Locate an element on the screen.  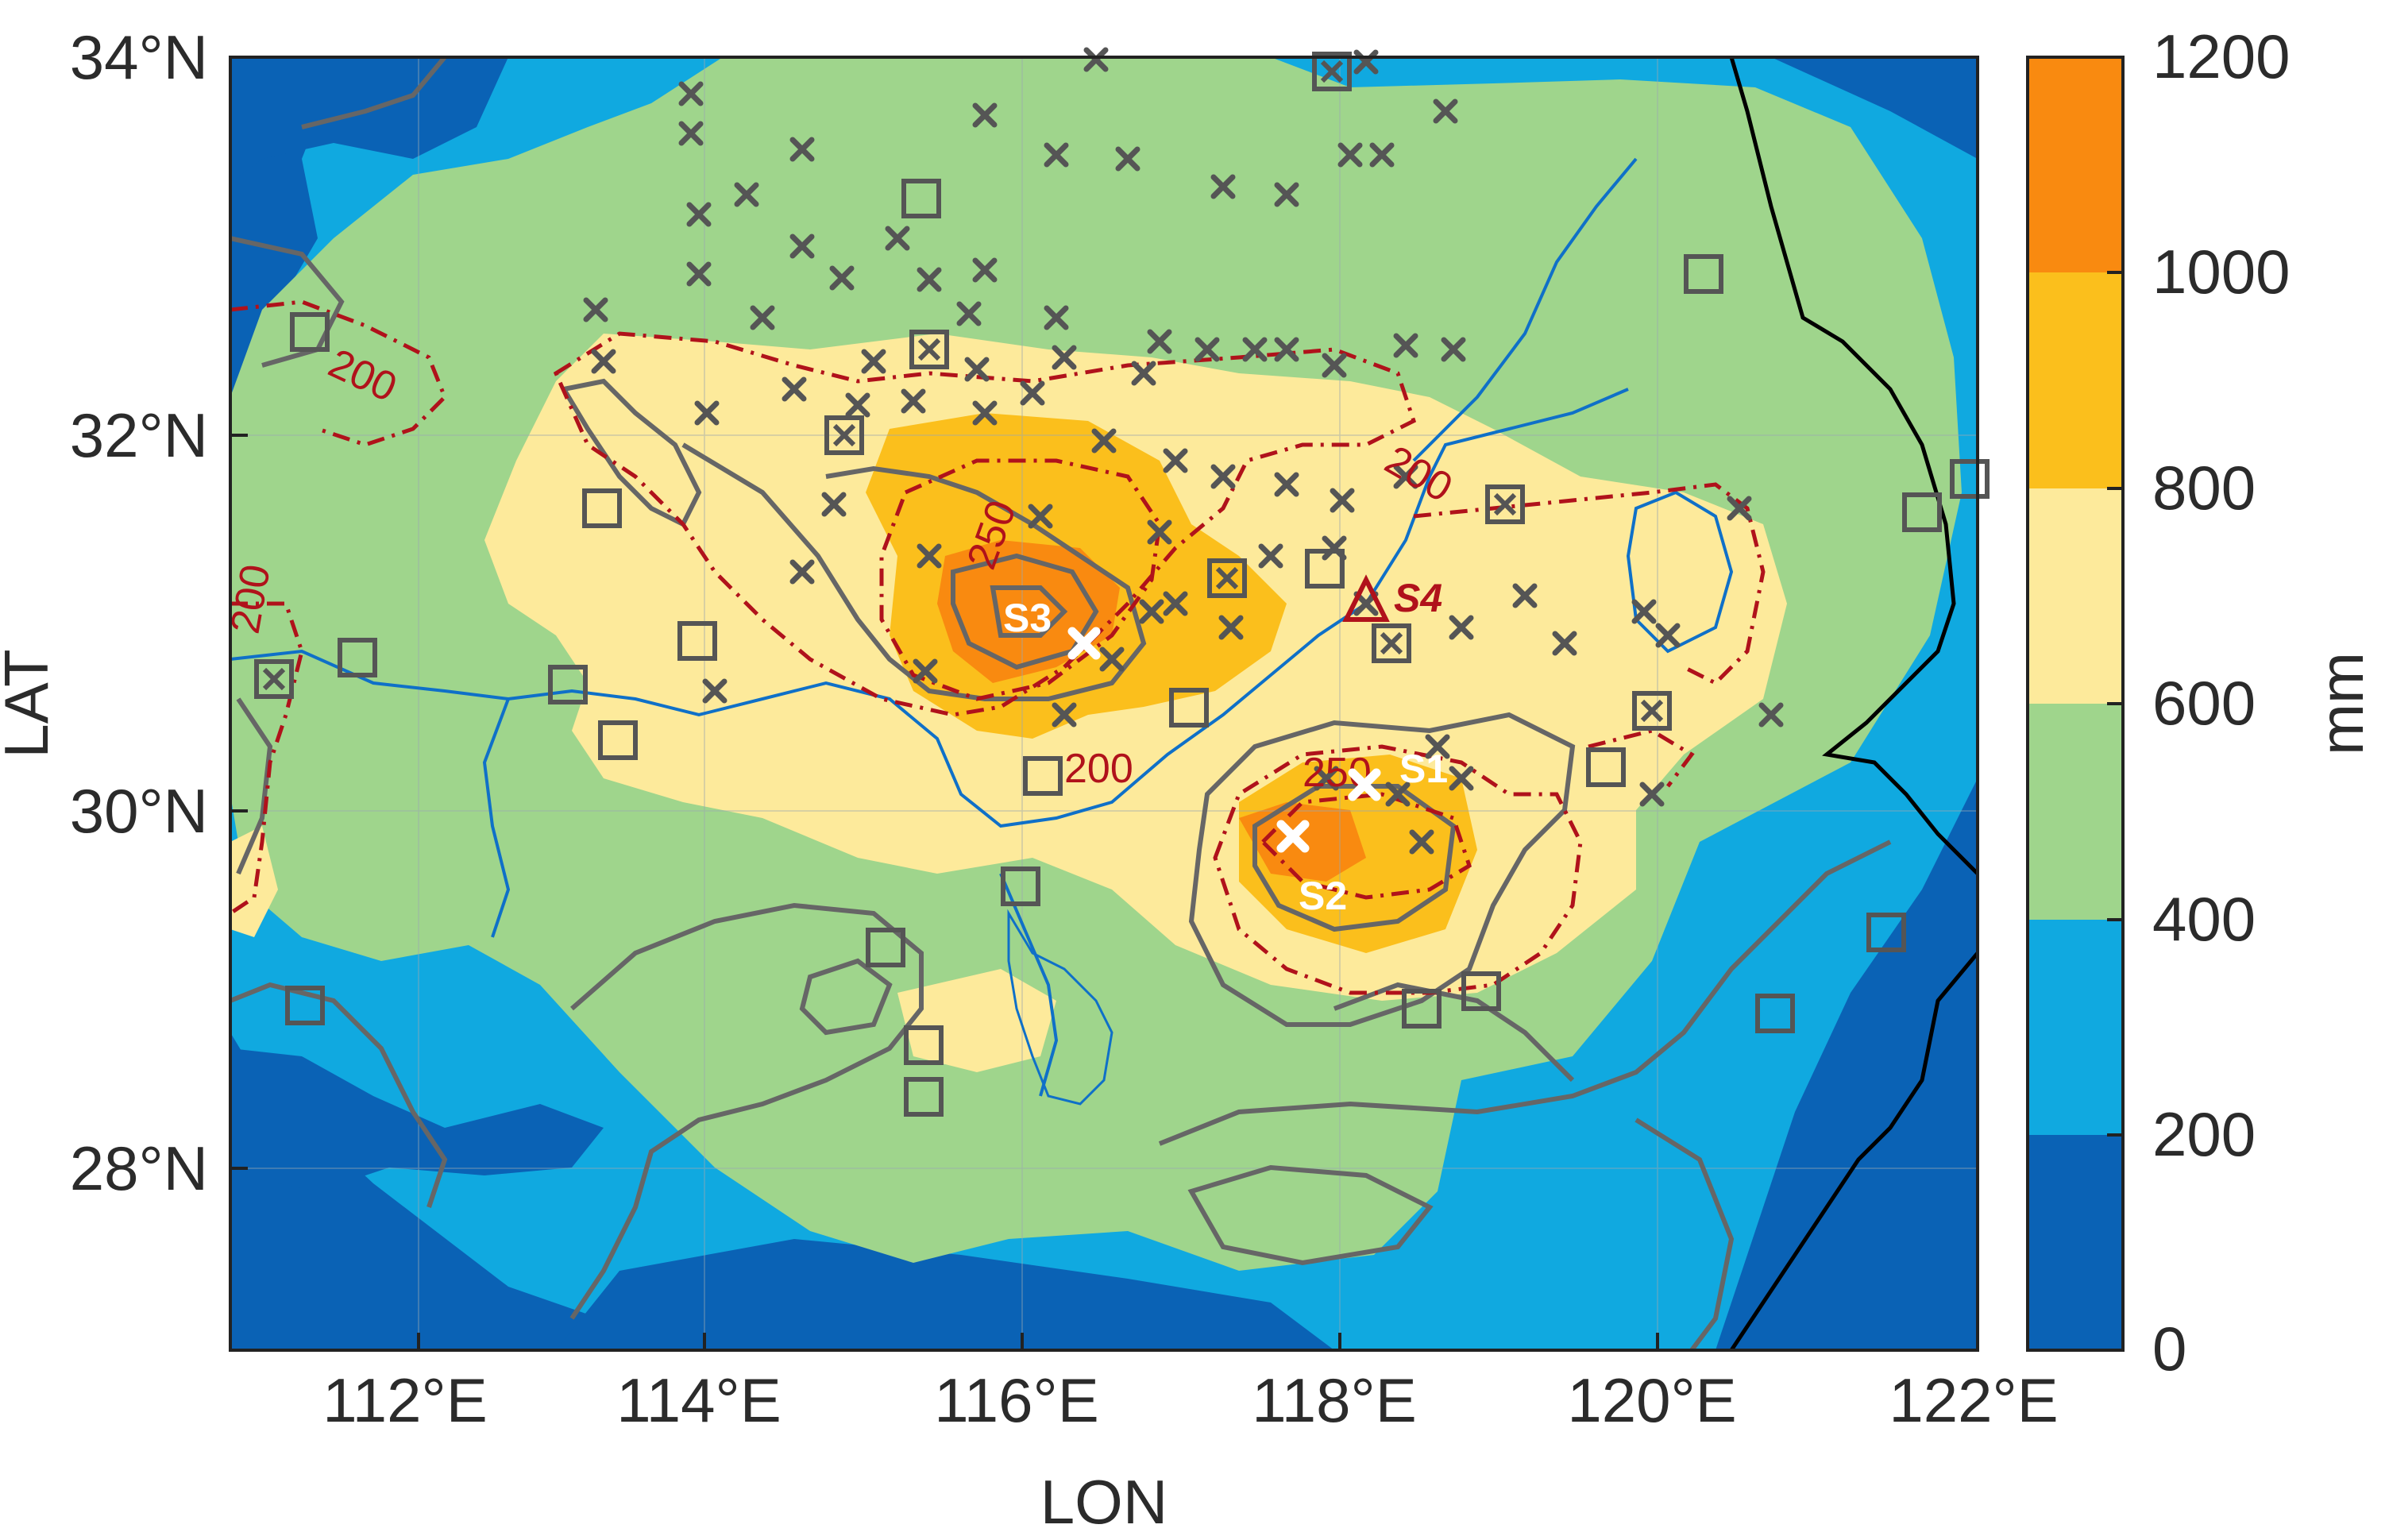
x-axis-ticks is located at coordinates (1198, 1341).